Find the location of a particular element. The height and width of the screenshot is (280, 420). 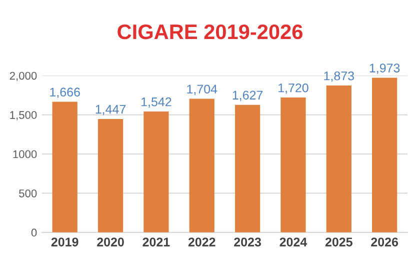

y-tick-label: 0 is located at coordinates (34, 232).